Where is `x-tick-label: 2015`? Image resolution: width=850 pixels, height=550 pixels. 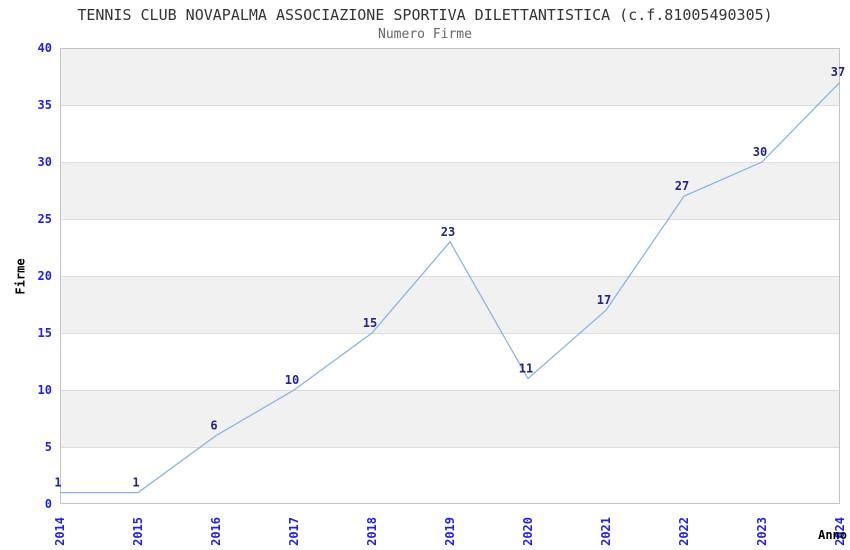 x-tick-label: 2015 is located at coordinates (138, 531).